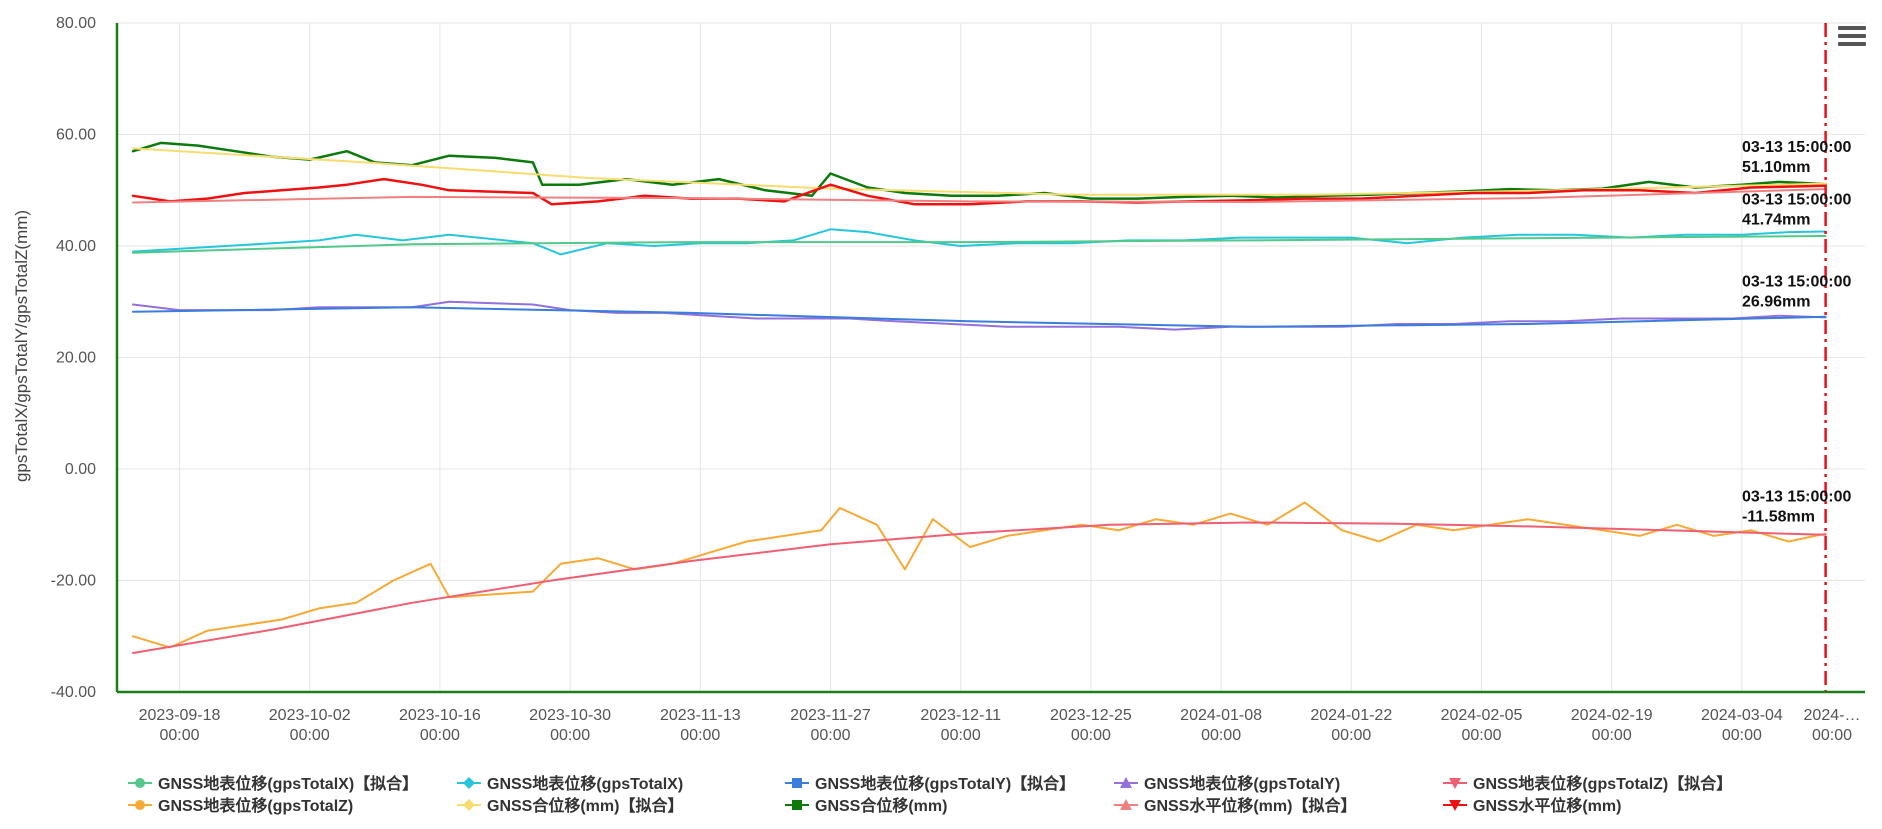 This screenshot has height=829, width=1882. I want to click on legend-item: GNSS地表位移(gpsTotalY), so click(1227, 783).